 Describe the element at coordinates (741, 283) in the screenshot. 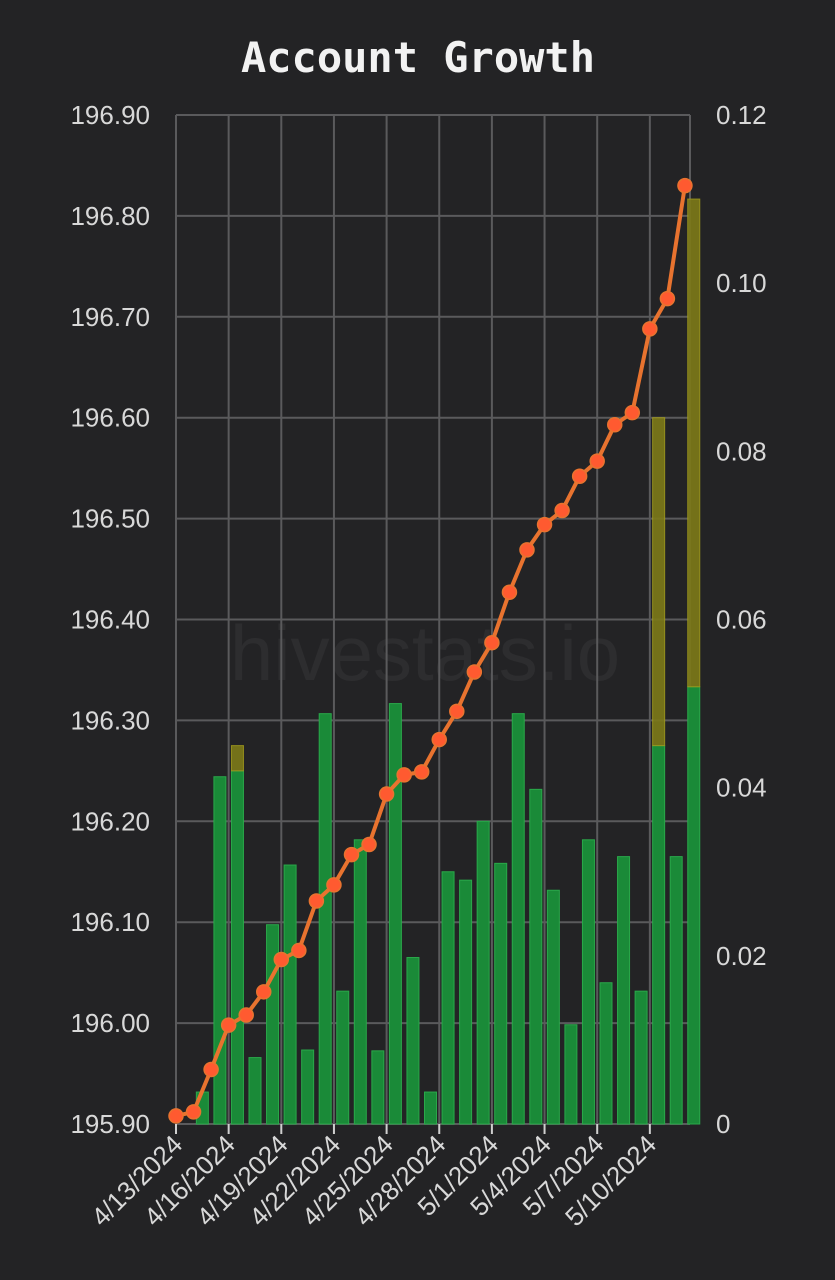

I see `right-tick-label: 0.10` at that location.